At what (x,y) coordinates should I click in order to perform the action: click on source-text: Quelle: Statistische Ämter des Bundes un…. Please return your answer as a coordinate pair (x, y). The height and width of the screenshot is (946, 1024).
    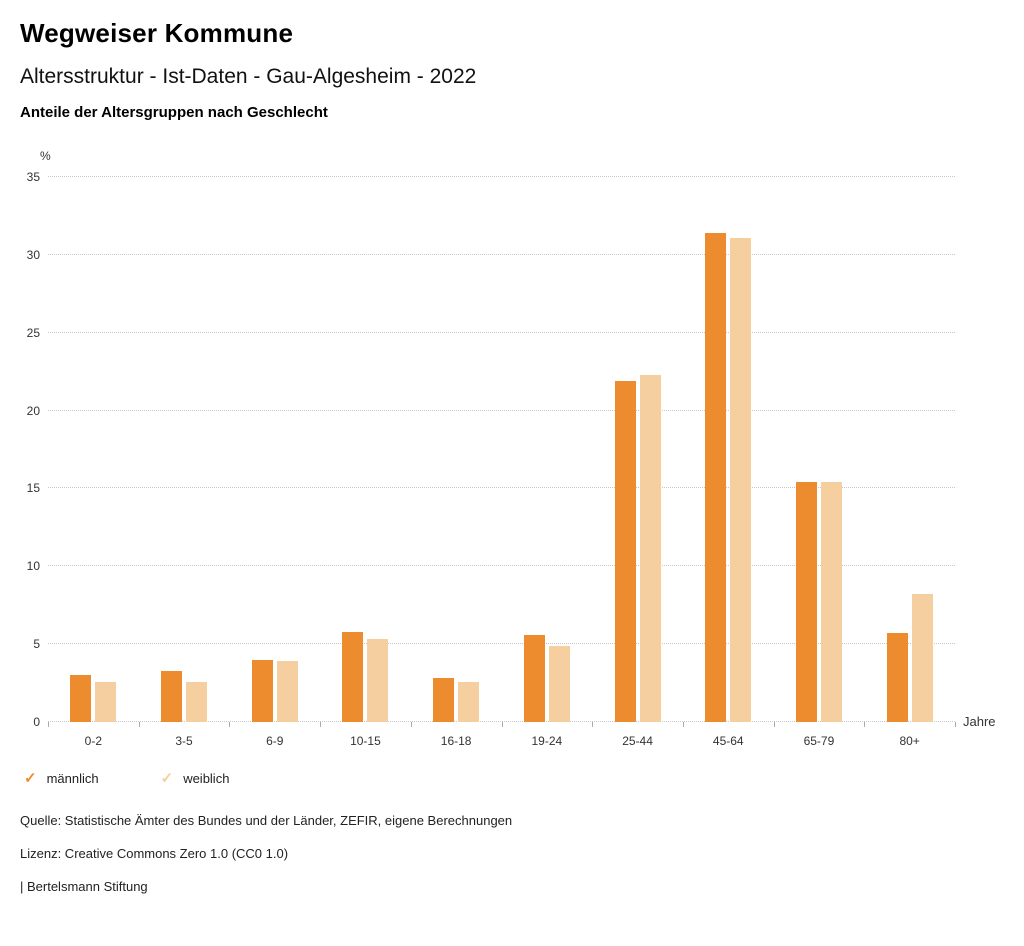
    Looking at the image, I should click on (266, 820).